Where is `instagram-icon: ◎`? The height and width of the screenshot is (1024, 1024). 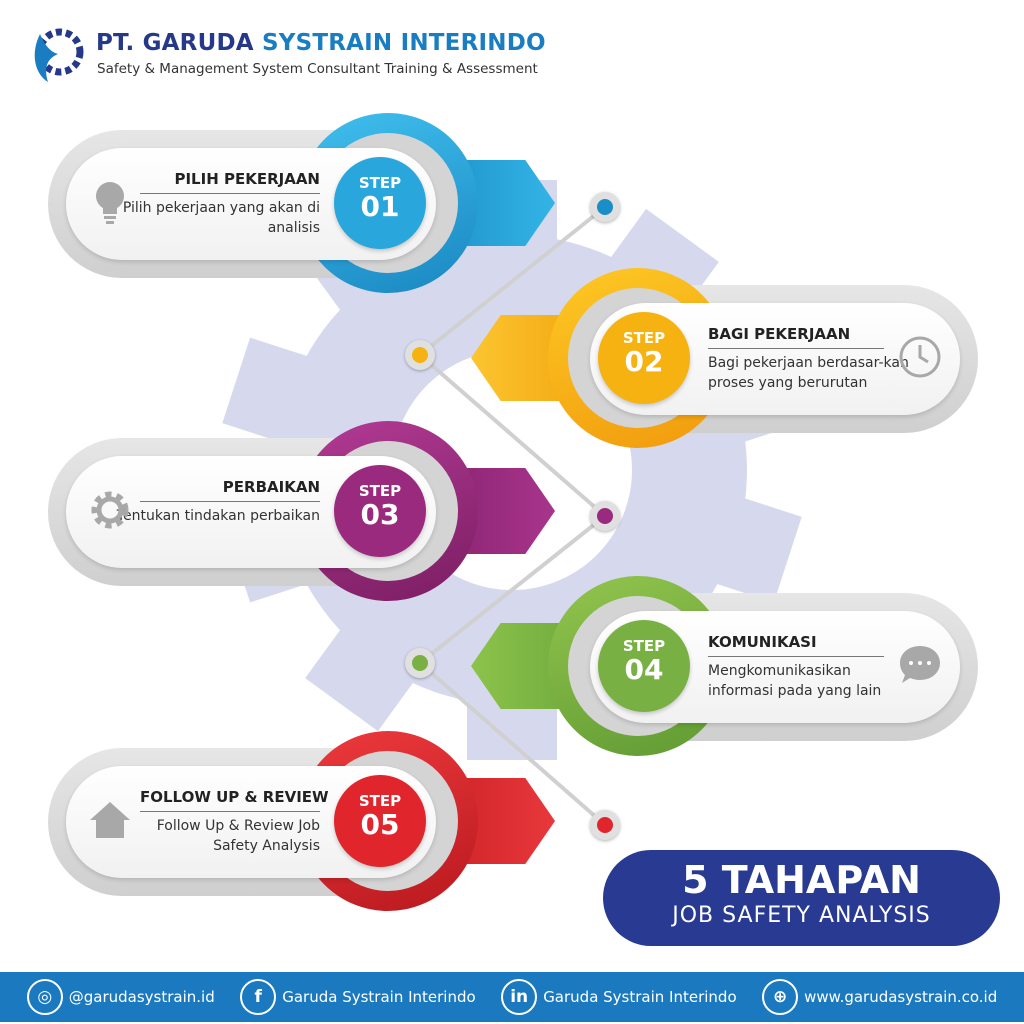 instagram-icon: ◎ is located at coordinates (44, 997).